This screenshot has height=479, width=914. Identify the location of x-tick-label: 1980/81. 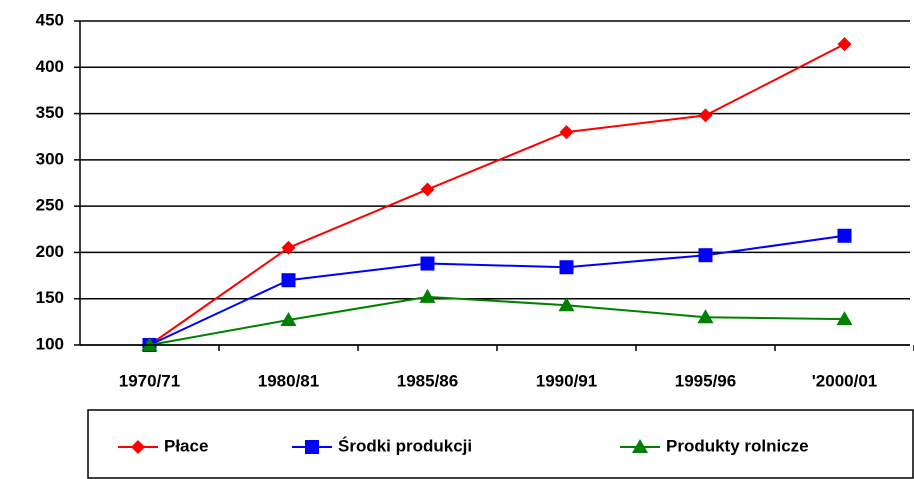
(288, 380).